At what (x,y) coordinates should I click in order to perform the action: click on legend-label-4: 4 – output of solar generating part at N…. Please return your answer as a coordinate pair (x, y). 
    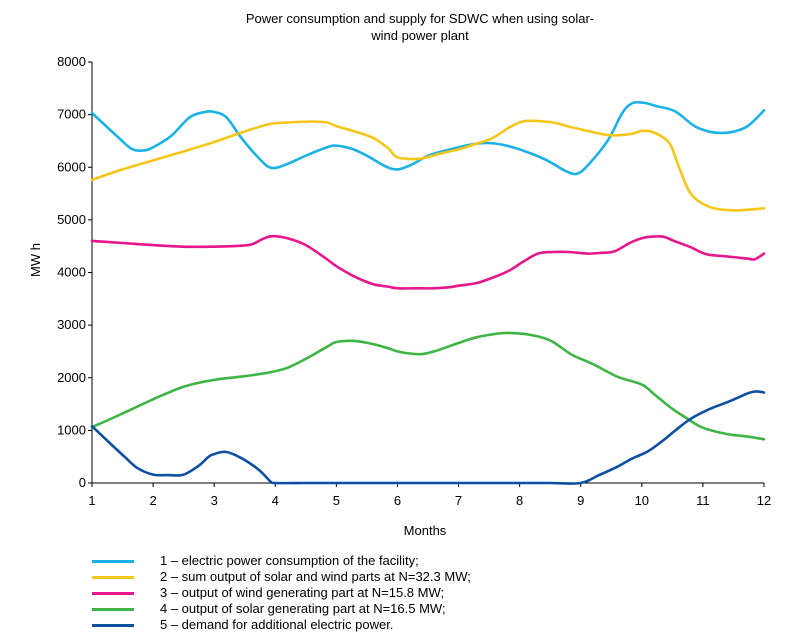
    Looking at the image, I should click on (303, 608).